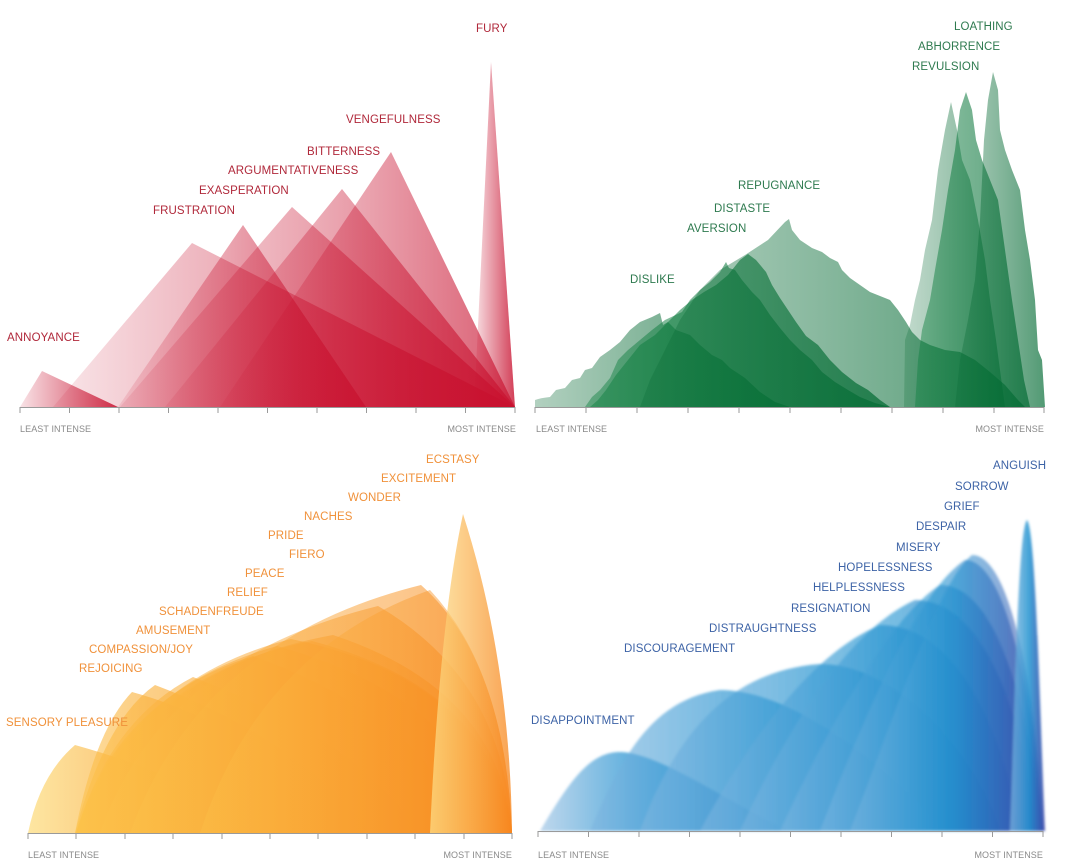 This screenshot has height=868, width=1068. What do you see at coordinates (67, 723) in the screenshot?
I see `label-sensory-pleasure: SENSORY PLEASURE` at bounding box center [67, 723].